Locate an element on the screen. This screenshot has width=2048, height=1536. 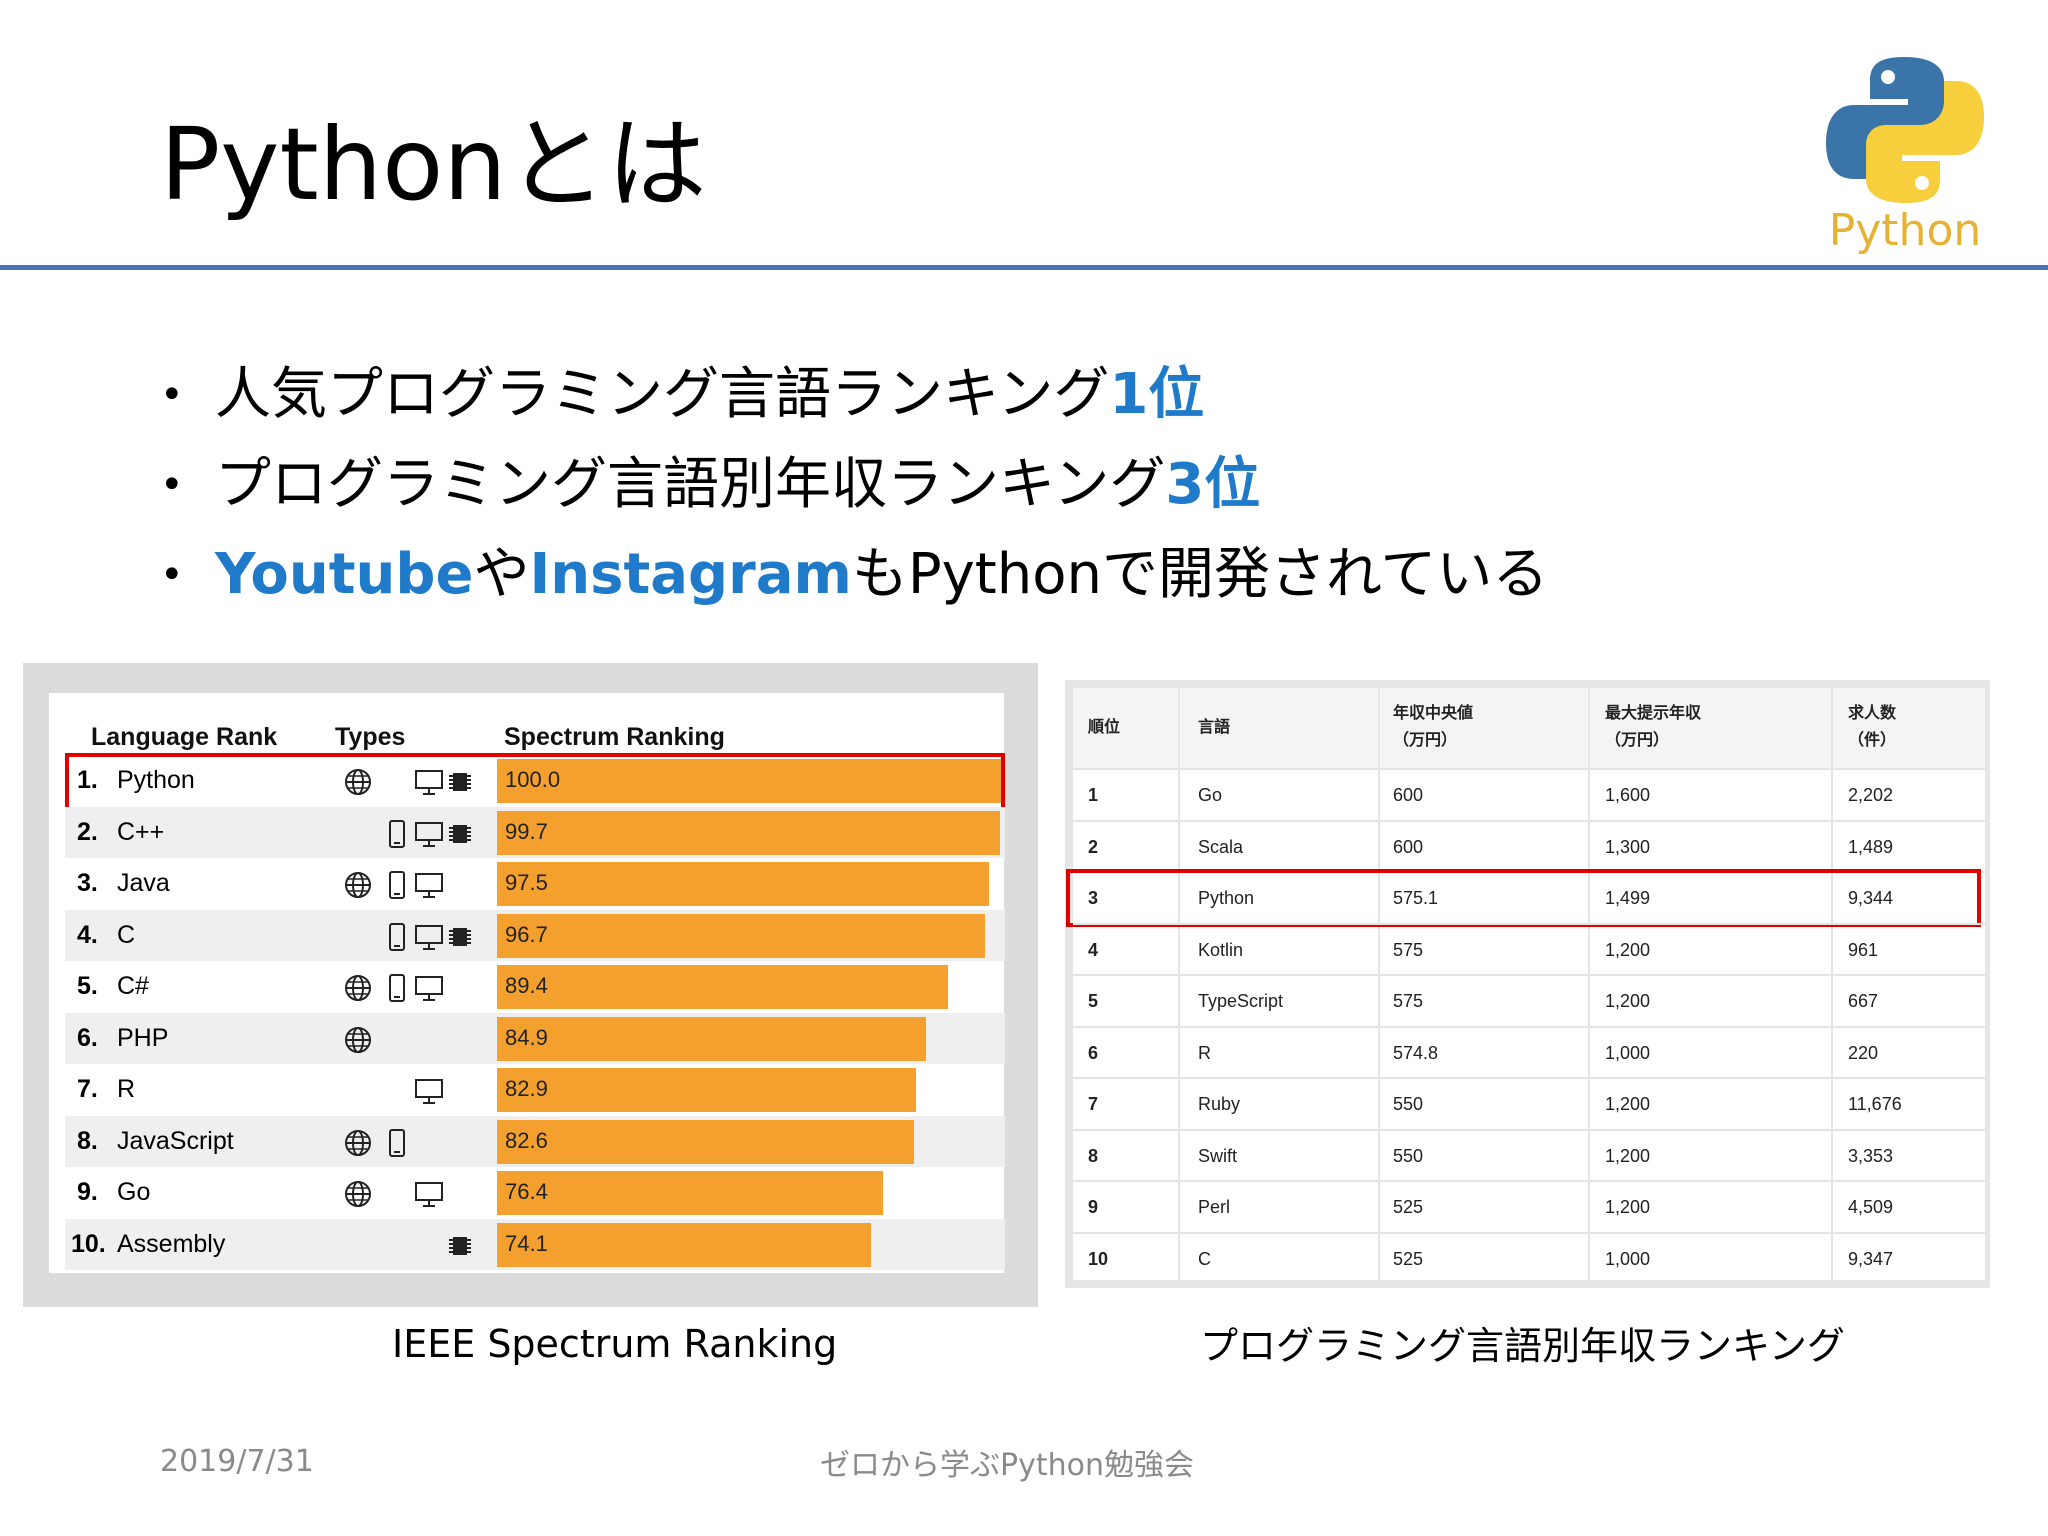
ieee-row: 8. JavaScript 82.6 is located at coordinates (535, 1141).